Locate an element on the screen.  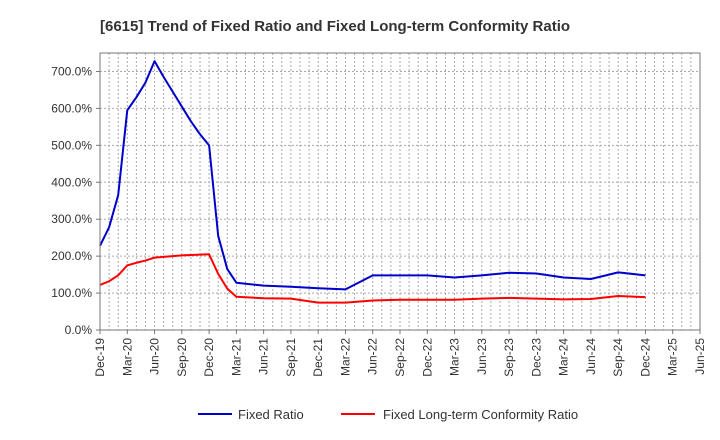
x-tick-label: Mar-24 is located at coordinates (564, 357).